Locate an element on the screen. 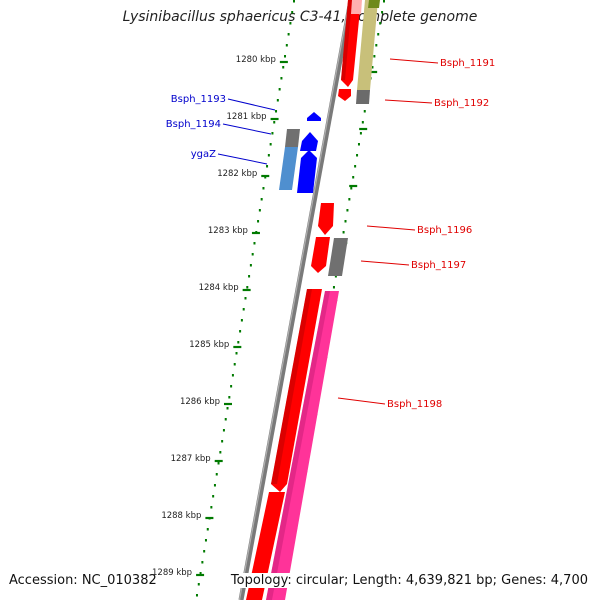  gene-label-ygaz: ygaZ is located at coordinates (203, 154).